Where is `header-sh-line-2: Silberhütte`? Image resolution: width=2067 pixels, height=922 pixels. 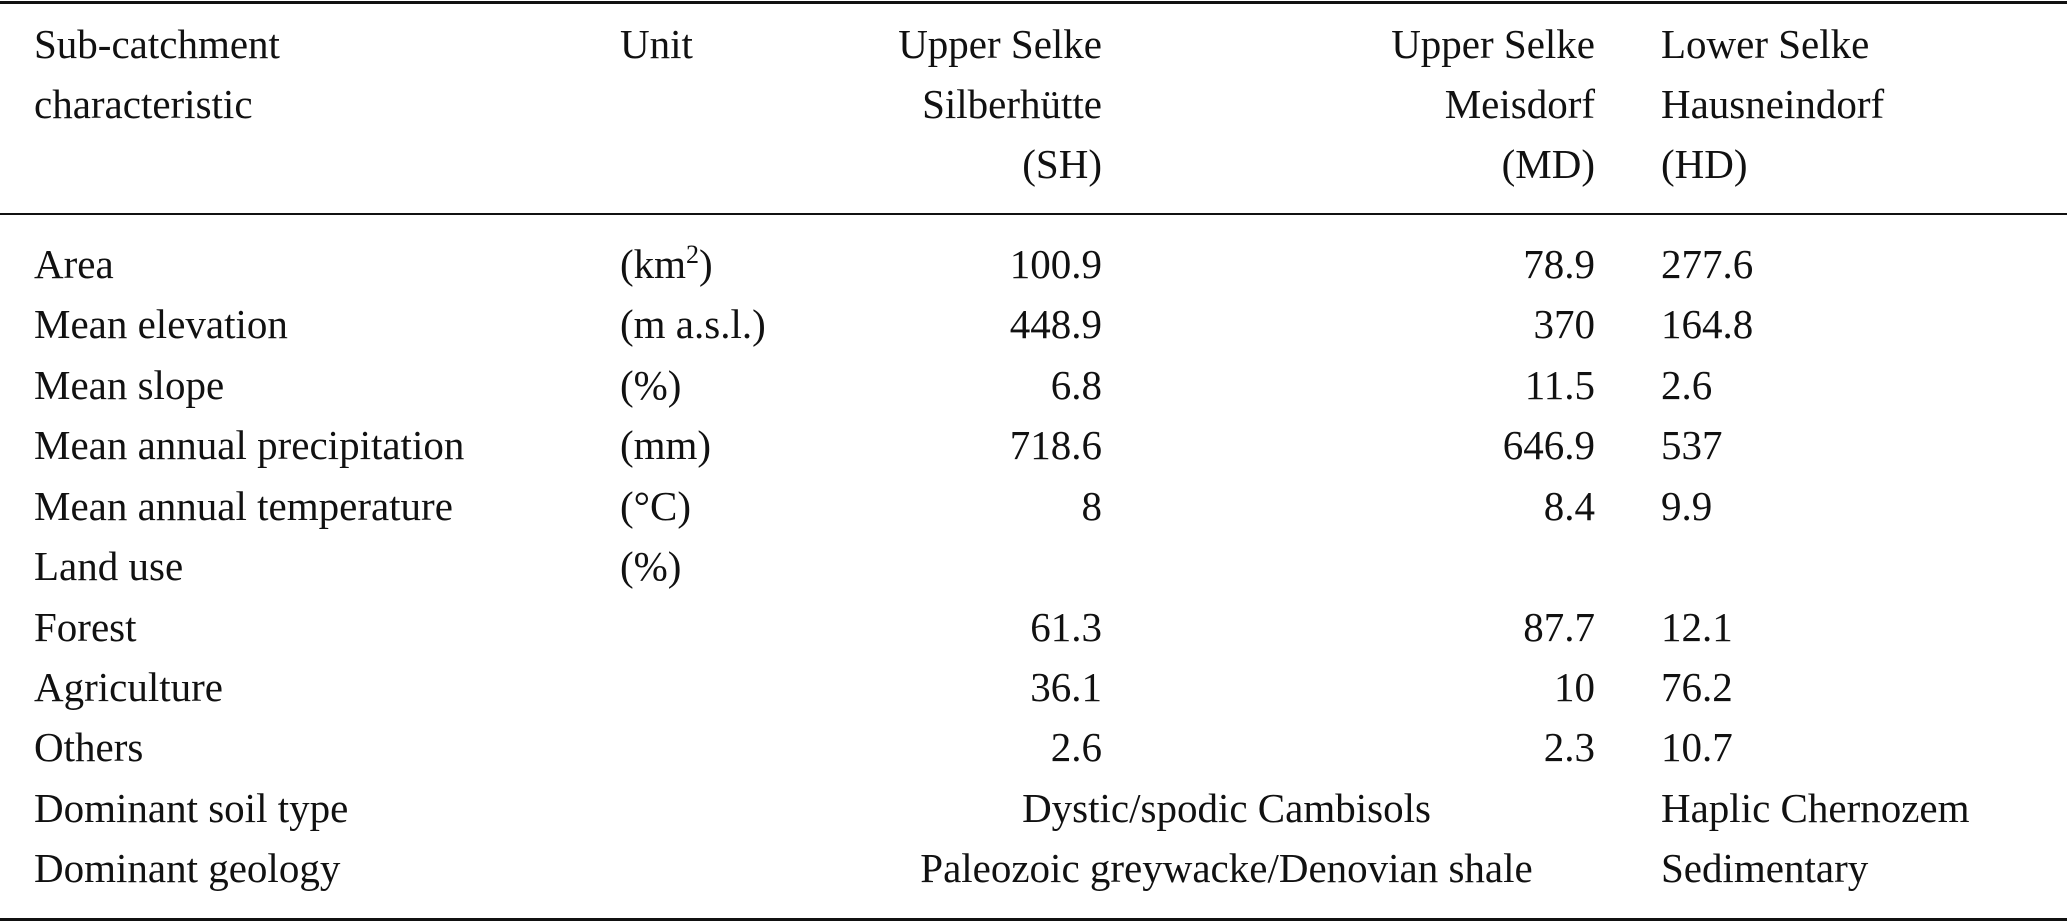 header-sh-line-2: Silberhütte is located at coordinates (1012, 104).